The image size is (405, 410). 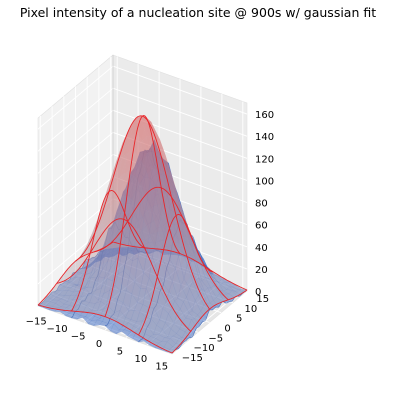 What do you see at coordinates (261, 270) in the screenshot?
I see `z-tick-label: 20` at bounding box center [261, 270].